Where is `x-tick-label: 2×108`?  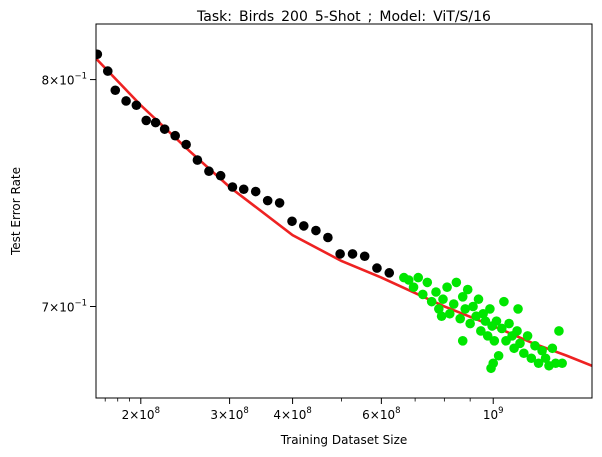 x-tick-label: 2×108 is located at coordinates (141, 414).